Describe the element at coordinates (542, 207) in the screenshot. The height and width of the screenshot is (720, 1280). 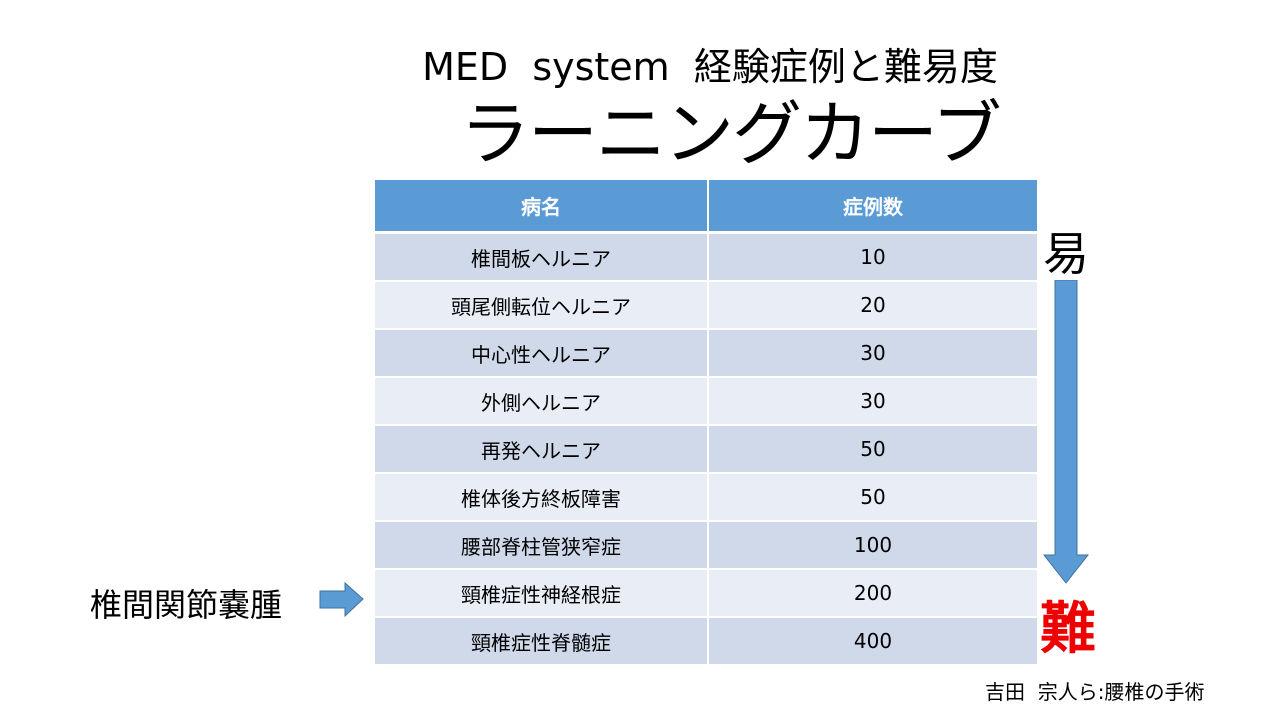
I see `header-disease: 病名` at that location.